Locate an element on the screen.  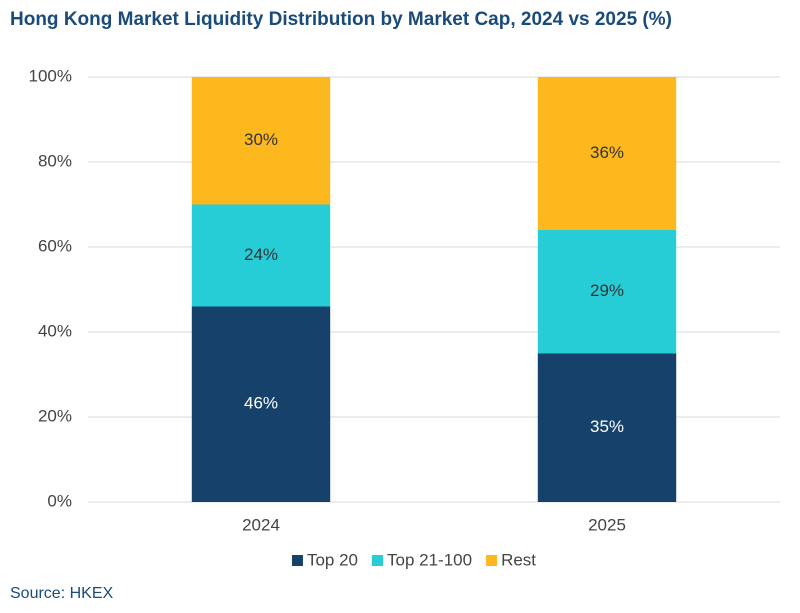
y-tick-label: 80% is located at coordinates (55, 160).